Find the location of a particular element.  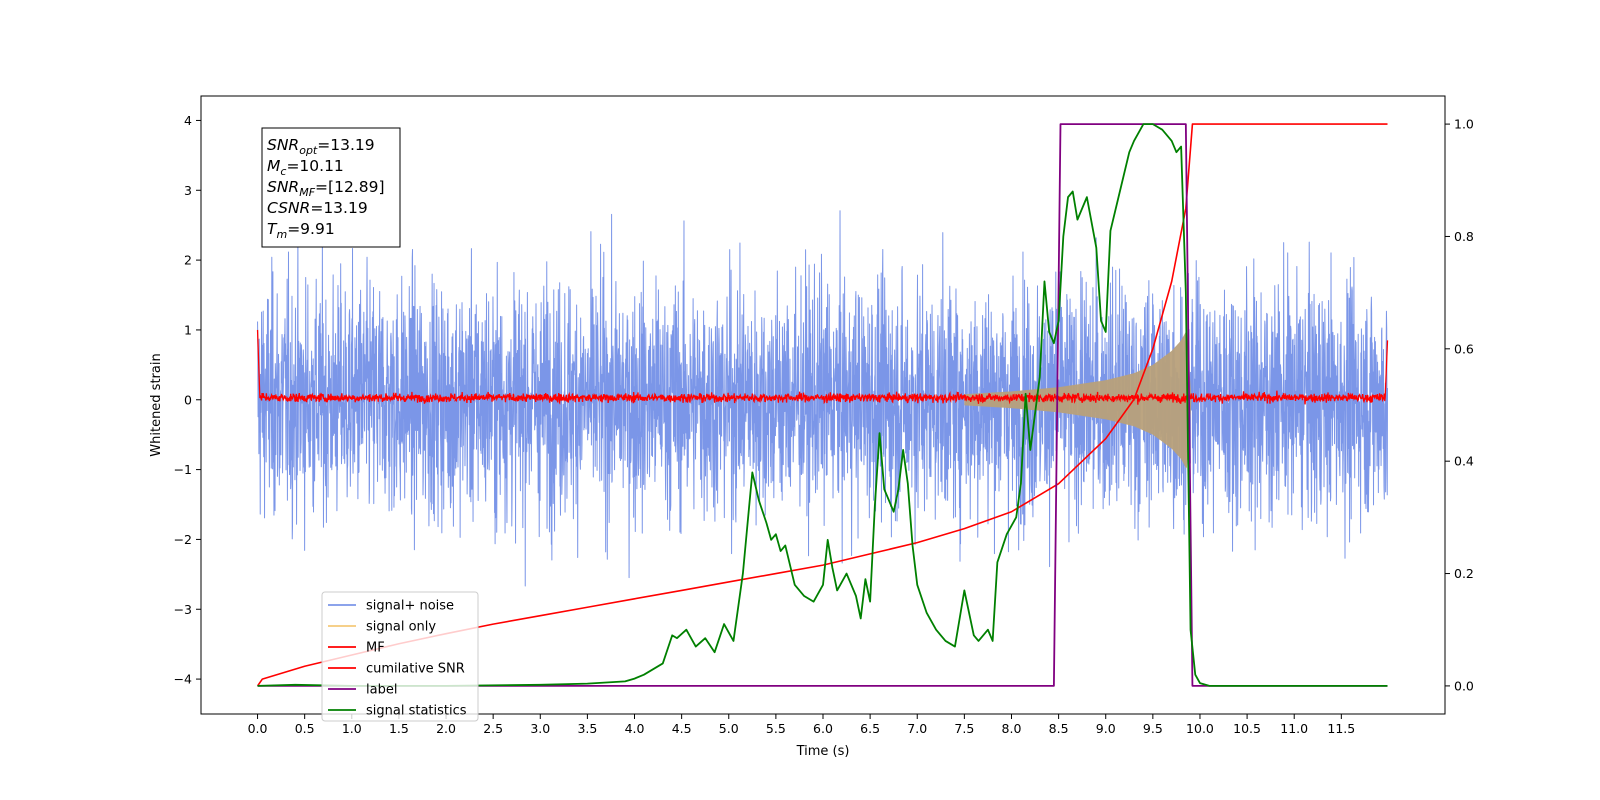

legend-label: signal only is located at coordinates (401, 627).